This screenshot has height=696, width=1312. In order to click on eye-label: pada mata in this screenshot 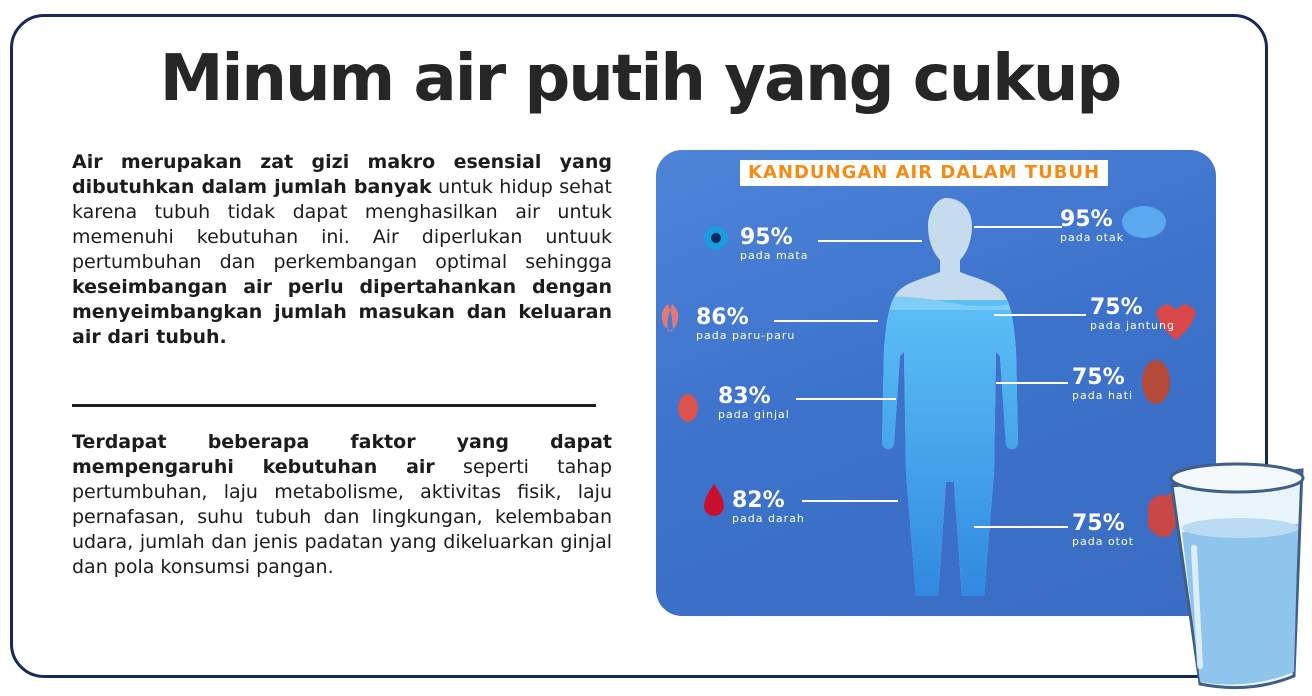, I will do `click(774, 255)`.